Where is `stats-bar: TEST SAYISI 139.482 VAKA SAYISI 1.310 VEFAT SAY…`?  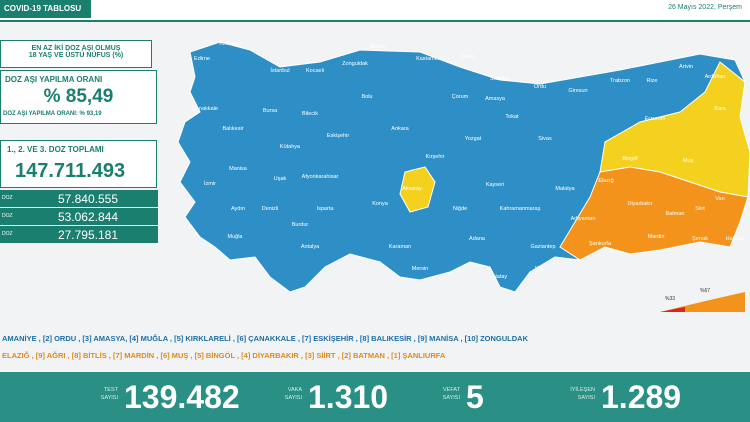
stats-bar: TEST SAYISI 139.482 VAKA SAYISI 1.310 VEFAT SAY… is located at coordinates (375, 397).